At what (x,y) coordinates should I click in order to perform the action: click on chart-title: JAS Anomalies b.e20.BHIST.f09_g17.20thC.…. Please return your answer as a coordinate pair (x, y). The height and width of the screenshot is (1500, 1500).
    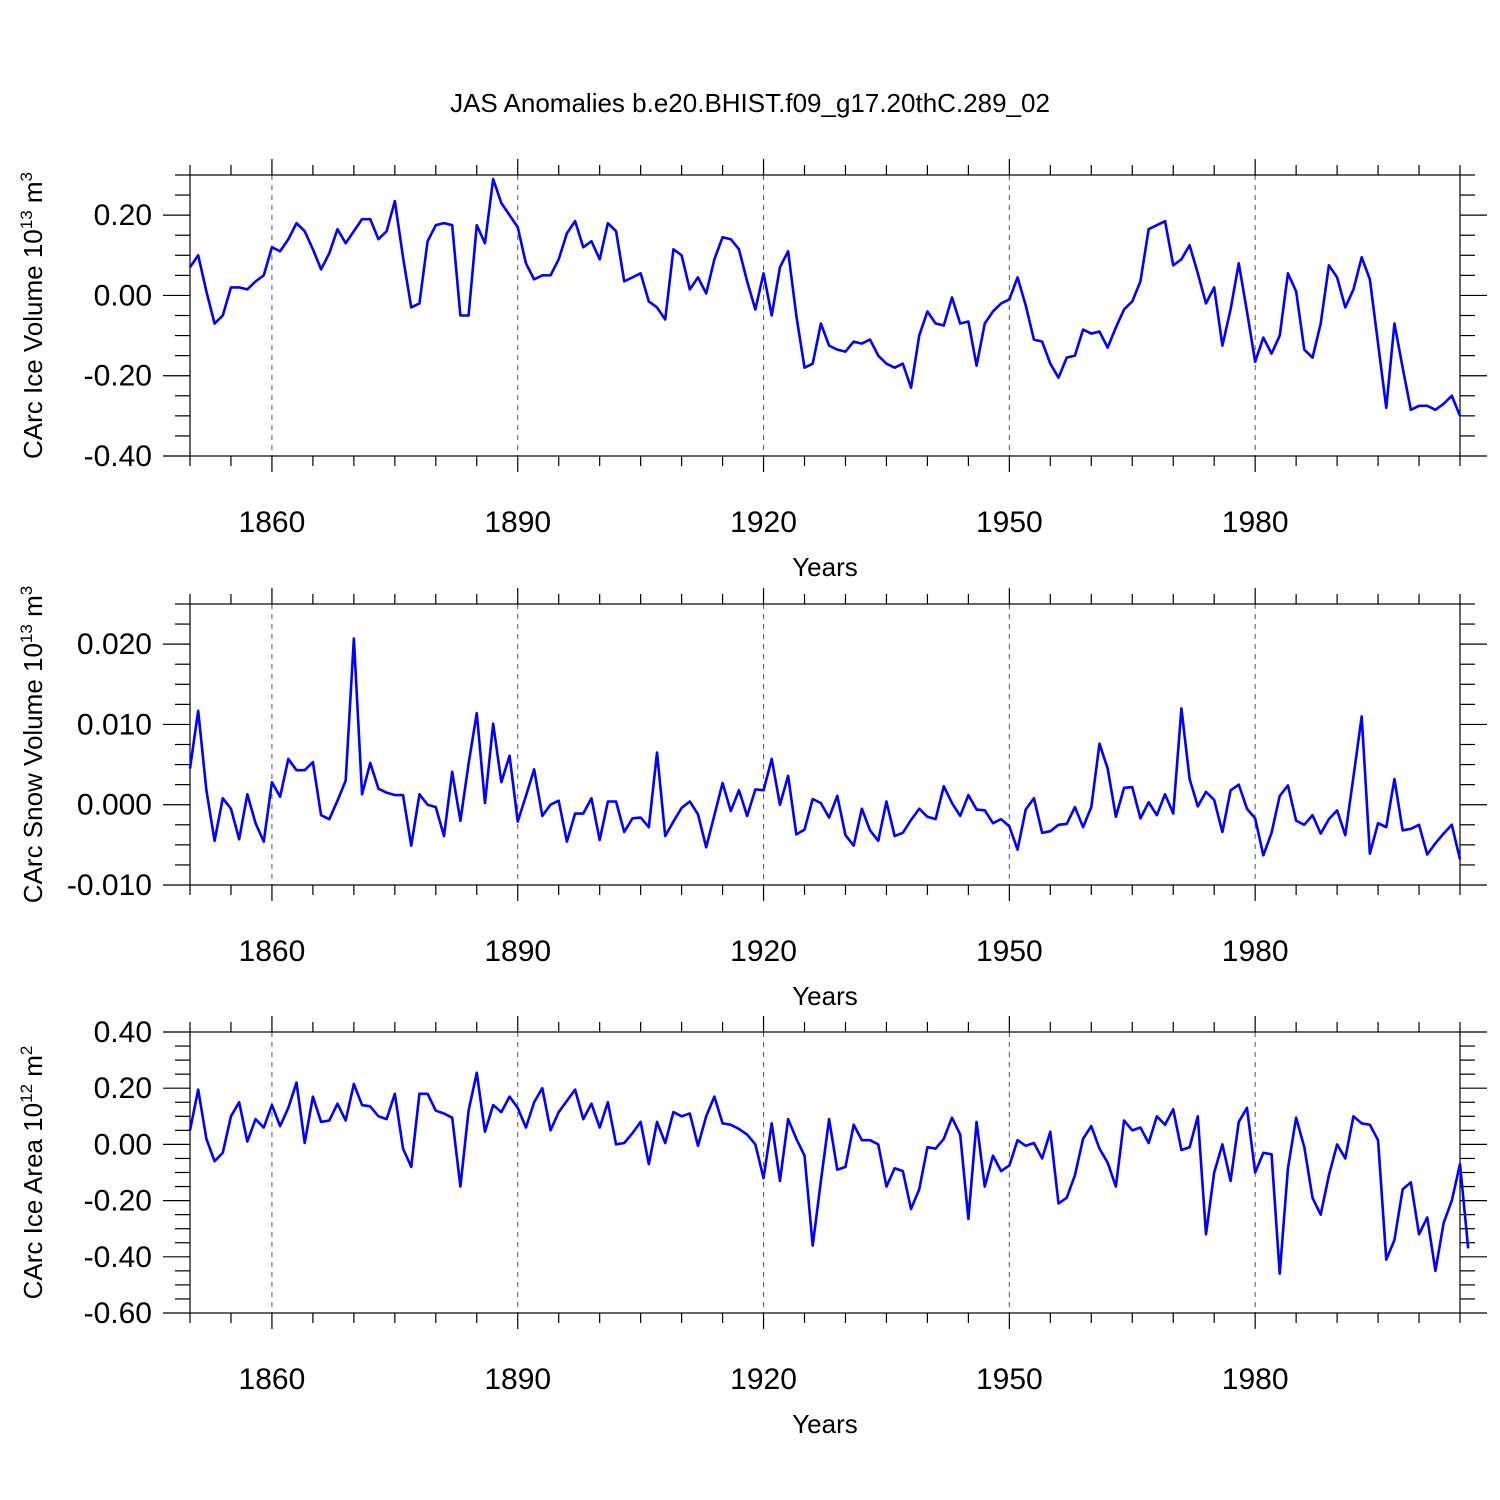
    Looking at the image, I should click on (750, 103).